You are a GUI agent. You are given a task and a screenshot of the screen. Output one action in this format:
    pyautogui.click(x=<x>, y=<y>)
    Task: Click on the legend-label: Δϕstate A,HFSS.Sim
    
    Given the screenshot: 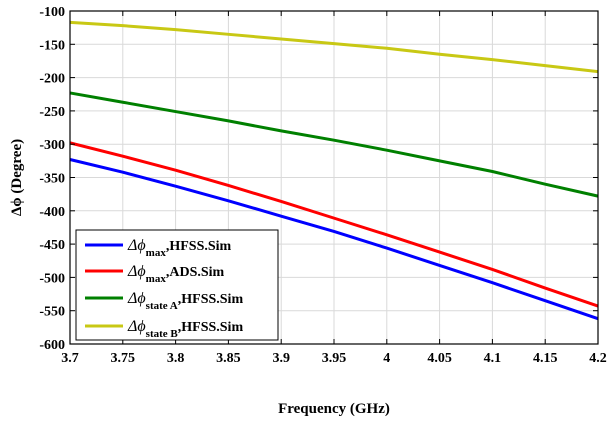 What is the action you would take?
    pyautogui.click(x=185, y=301)
    